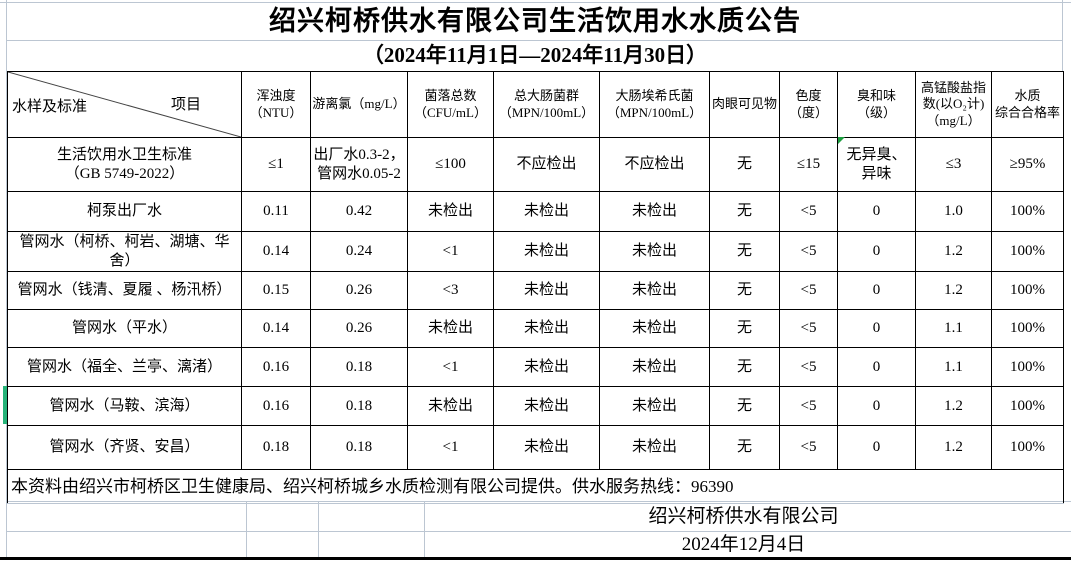  I want to click on cell: ≤1, so click(276, 164).